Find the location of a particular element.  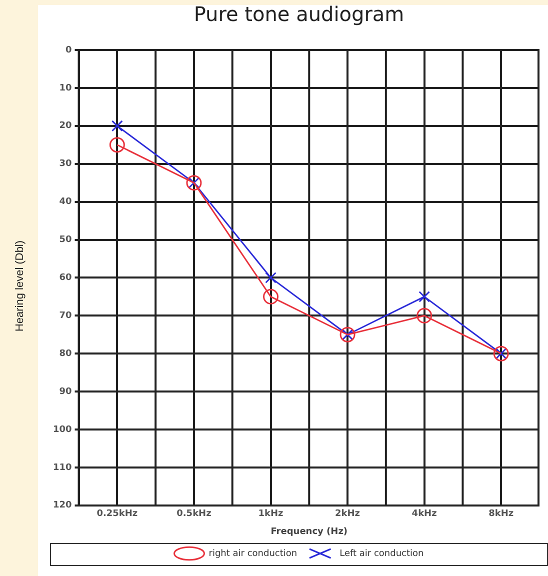

y-tick-label: 60 is located at coordinates (65, 278).